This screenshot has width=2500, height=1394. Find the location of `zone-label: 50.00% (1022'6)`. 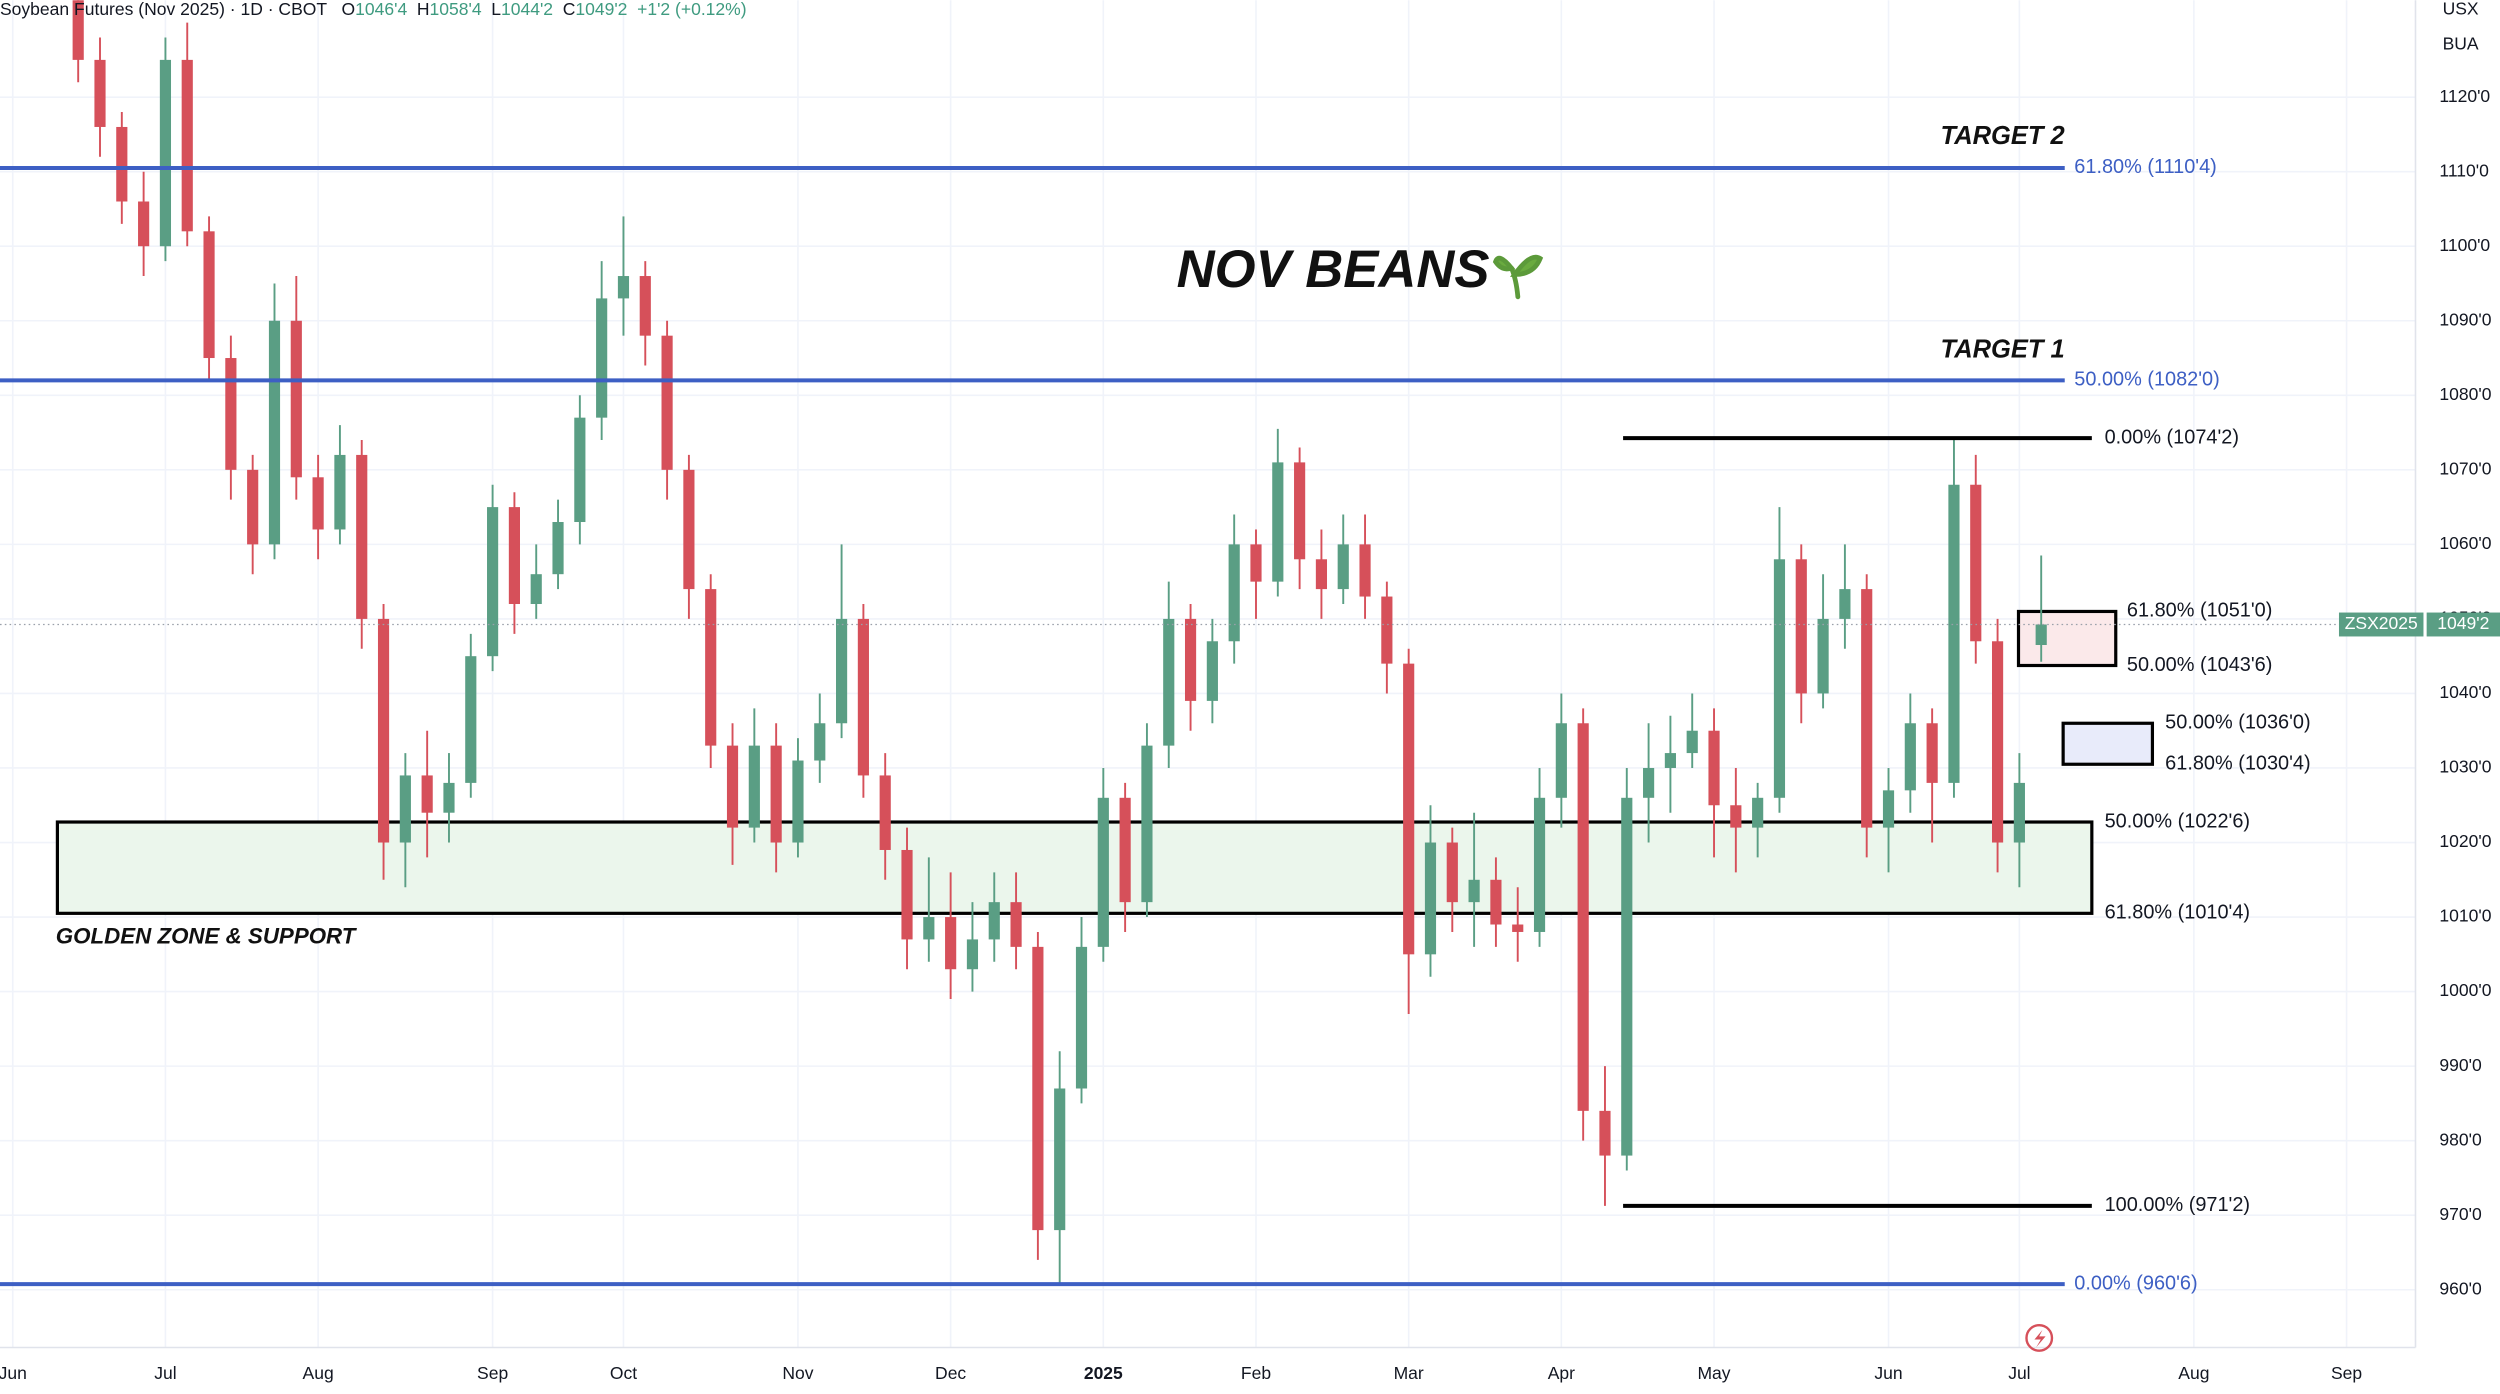

zone-label: 50.00% (1022'6) is located at coordinates (2177, 821).